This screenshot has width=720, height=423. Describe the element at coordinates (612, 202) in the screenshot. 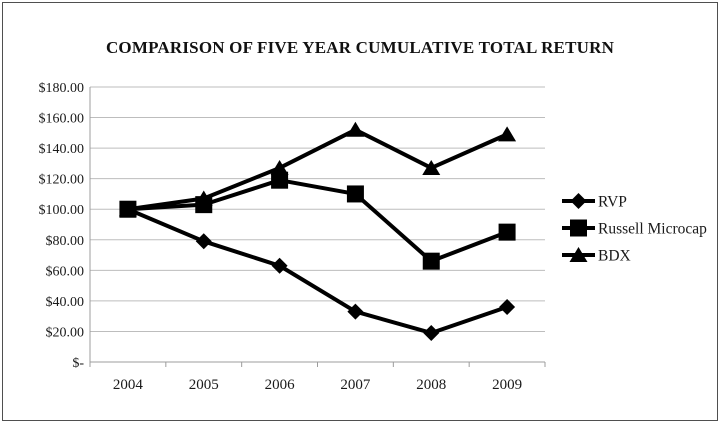

I see `legend-label: RVP` at that location.